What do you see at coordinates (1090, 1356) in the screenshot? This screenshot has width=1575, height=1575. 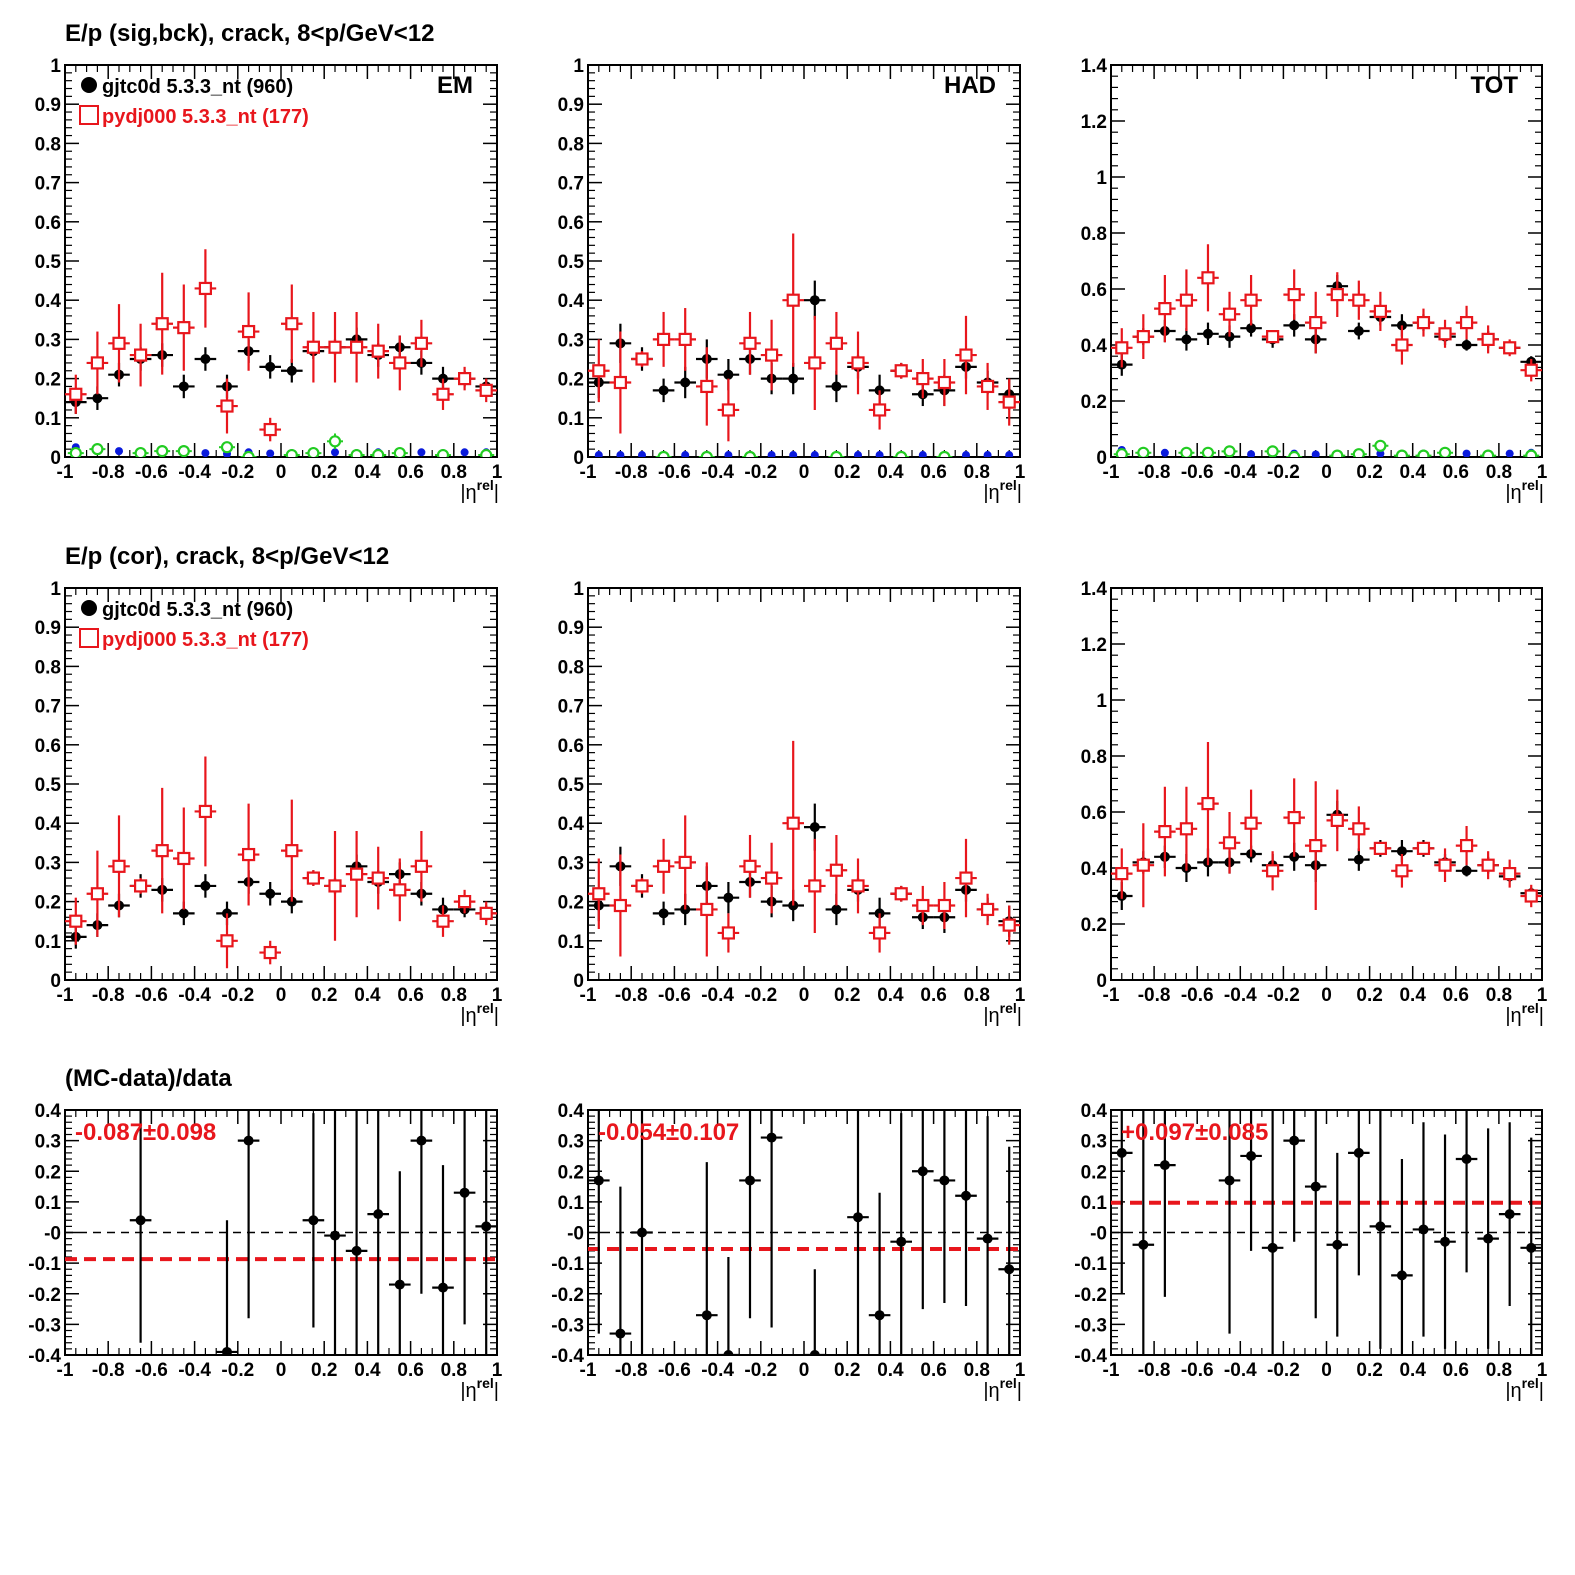 I see `y-tick-label: -0.4` at bounding box center [1090, 1356].